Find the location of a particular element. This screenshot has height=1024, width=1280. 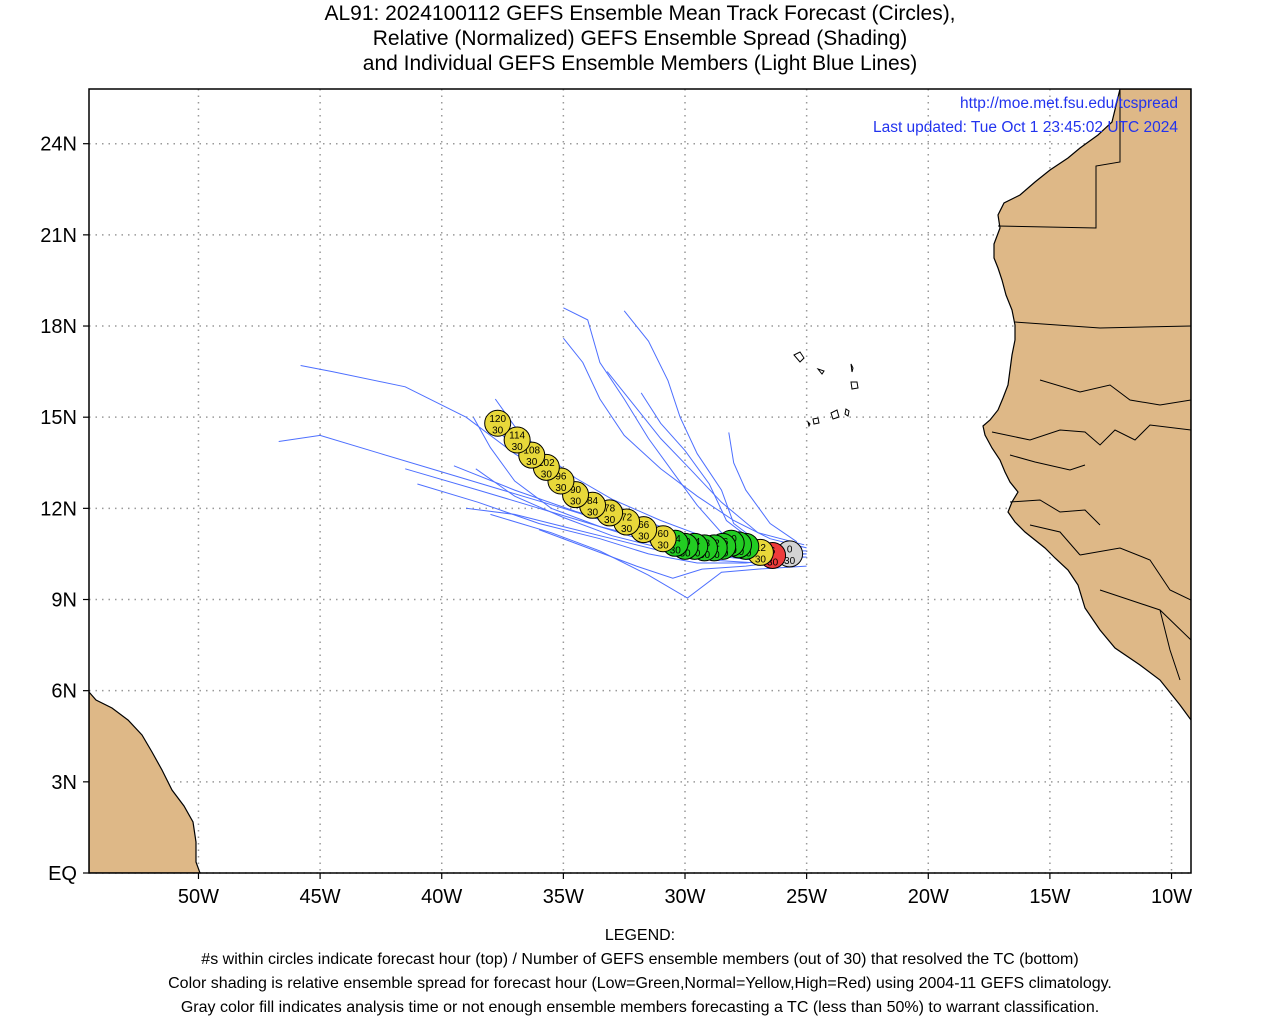

tick-label-lon: 15W is located at coordinates (1049, 897).